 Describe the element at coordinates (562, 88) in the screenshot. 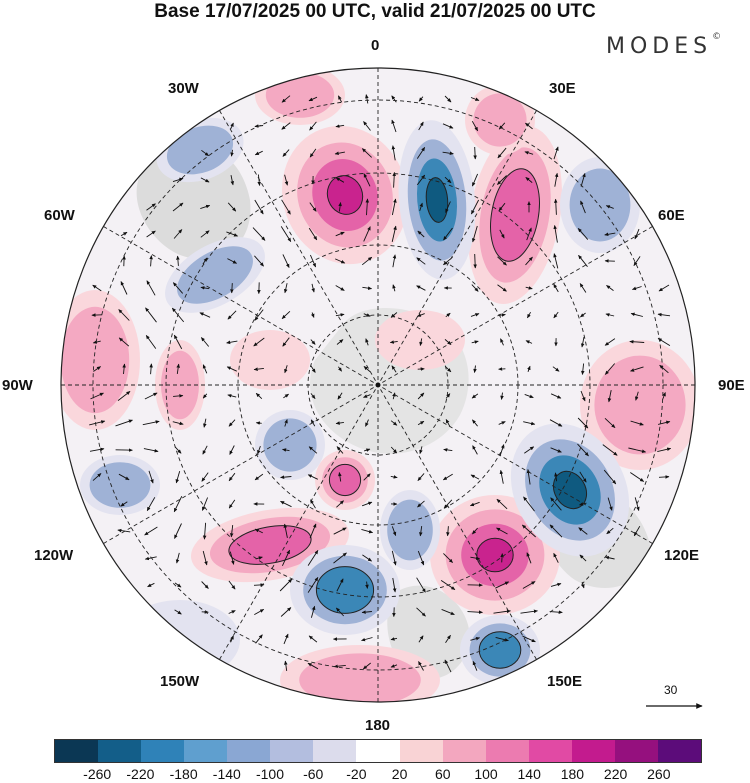

I see `lon-label-30e: 30E` at that location.